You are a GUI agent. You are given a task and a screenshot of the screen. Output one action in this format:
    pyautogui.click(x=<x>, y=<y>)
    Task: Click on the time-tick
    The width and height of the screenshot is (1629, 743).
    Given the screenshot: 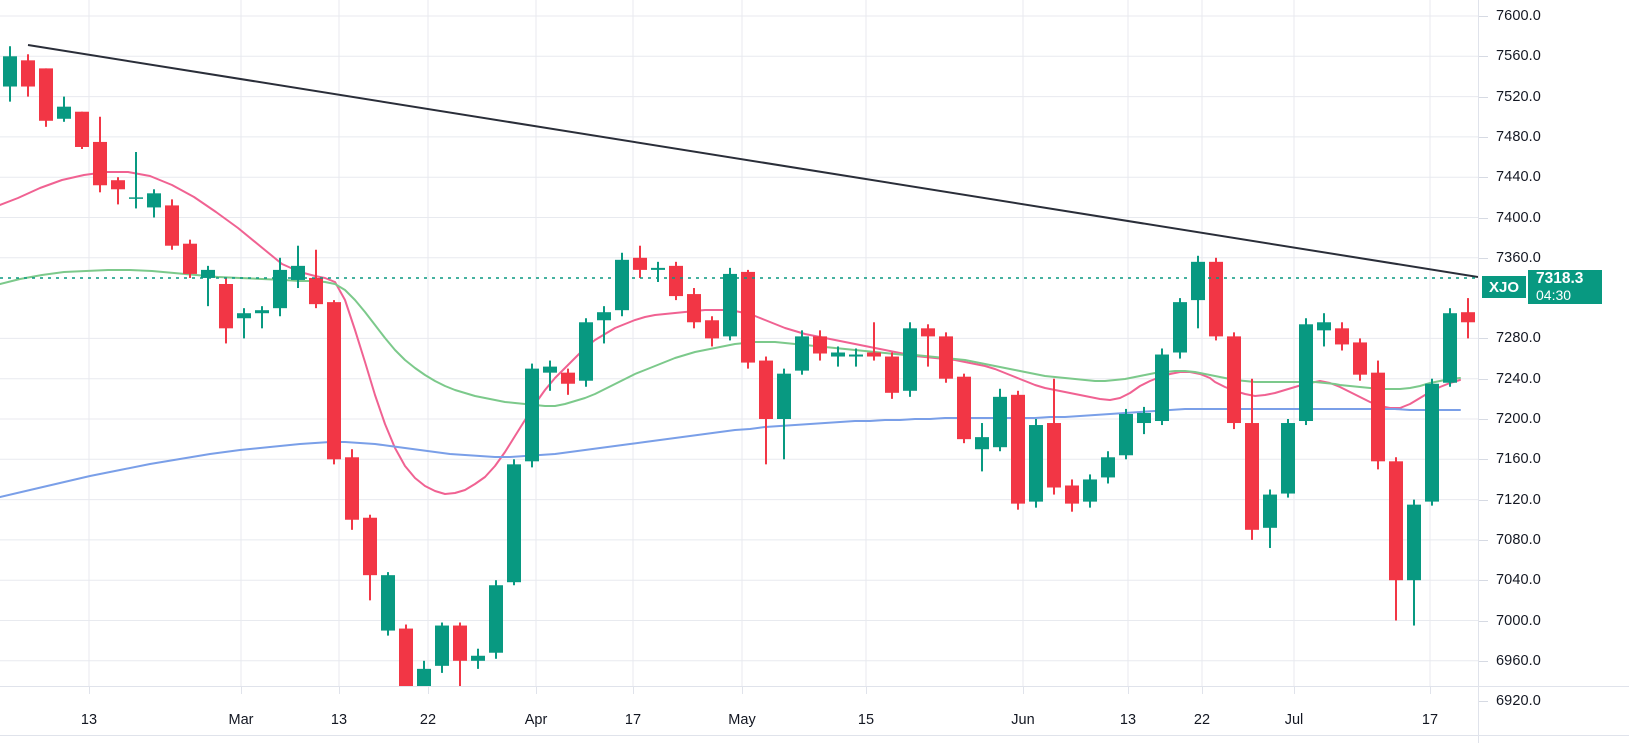 What is the action you would take?
    pyautogui.click(x=428, y=690)
    